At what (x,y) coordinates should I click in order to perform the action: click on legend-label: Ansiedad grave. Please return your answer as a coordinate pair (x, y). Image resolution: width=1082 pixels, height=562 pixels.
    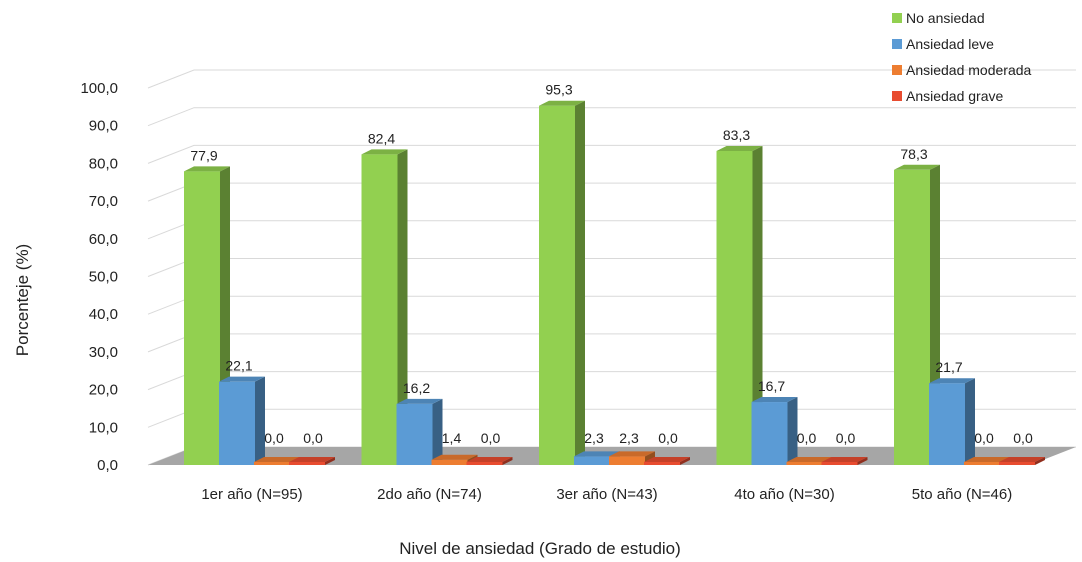
    Looking at the image, I should click on (955, 96).